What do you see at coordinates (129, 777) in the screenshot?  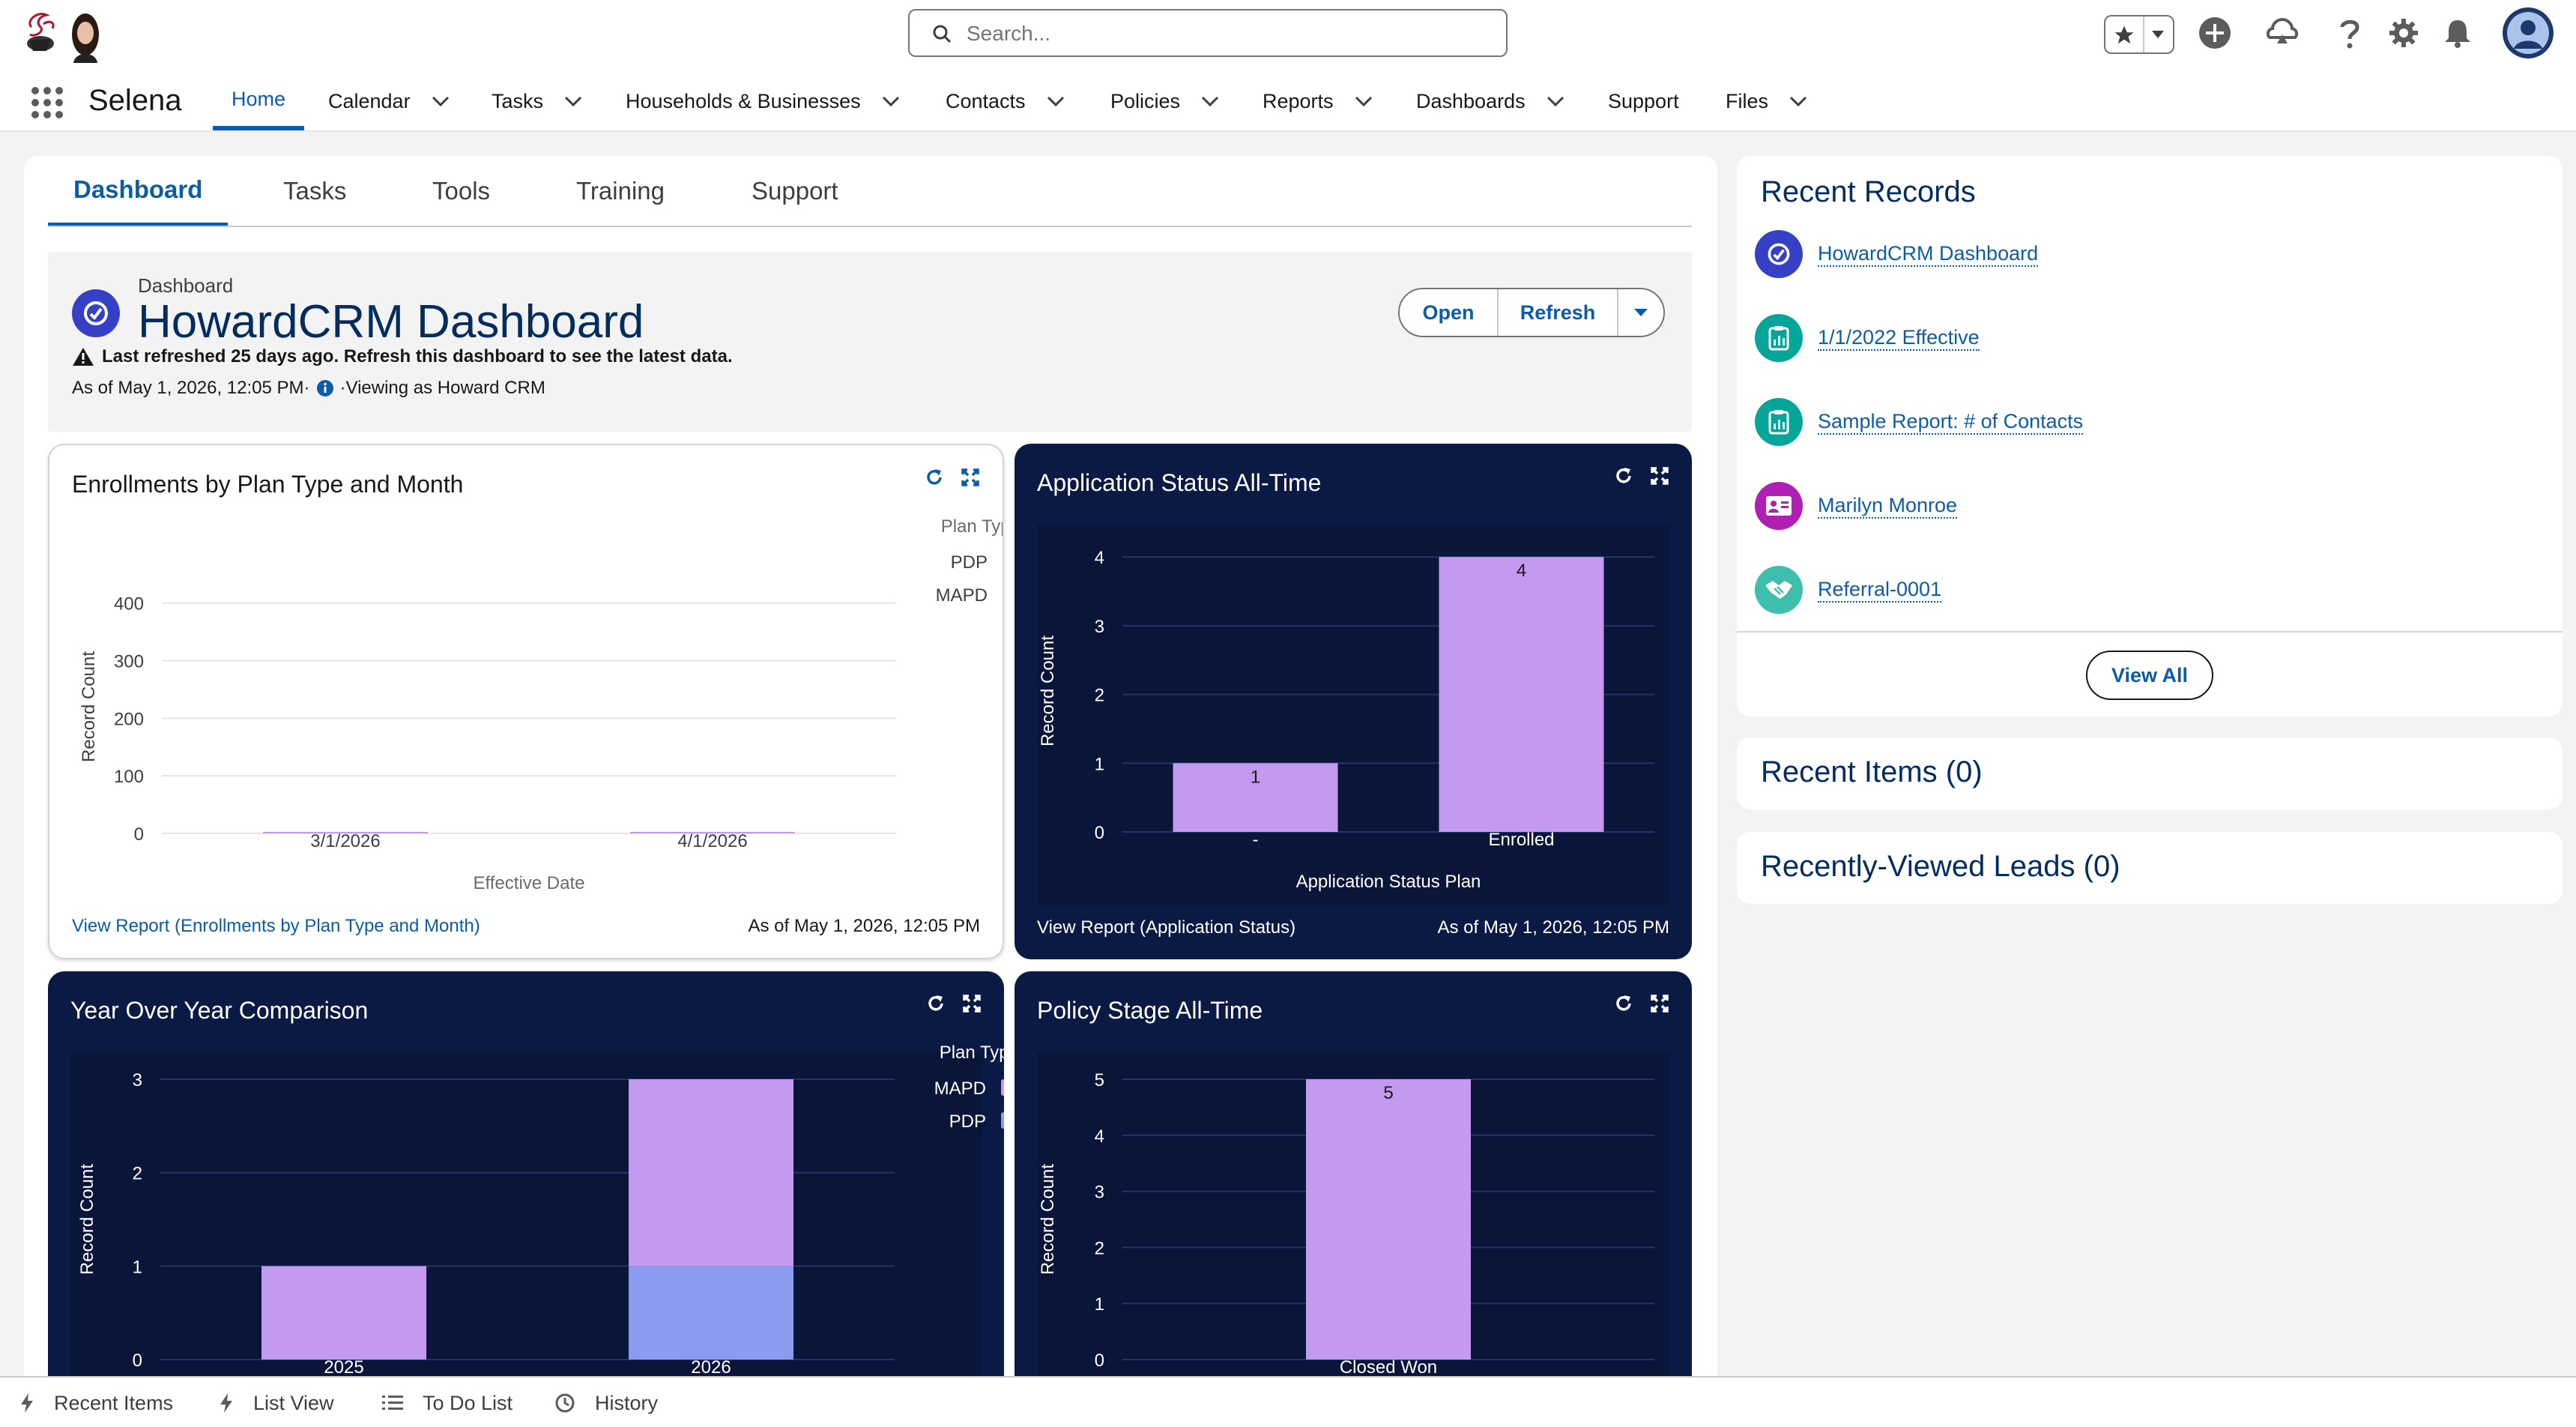 I see `y-tick-label: 100` at bounding box center [129, 777].